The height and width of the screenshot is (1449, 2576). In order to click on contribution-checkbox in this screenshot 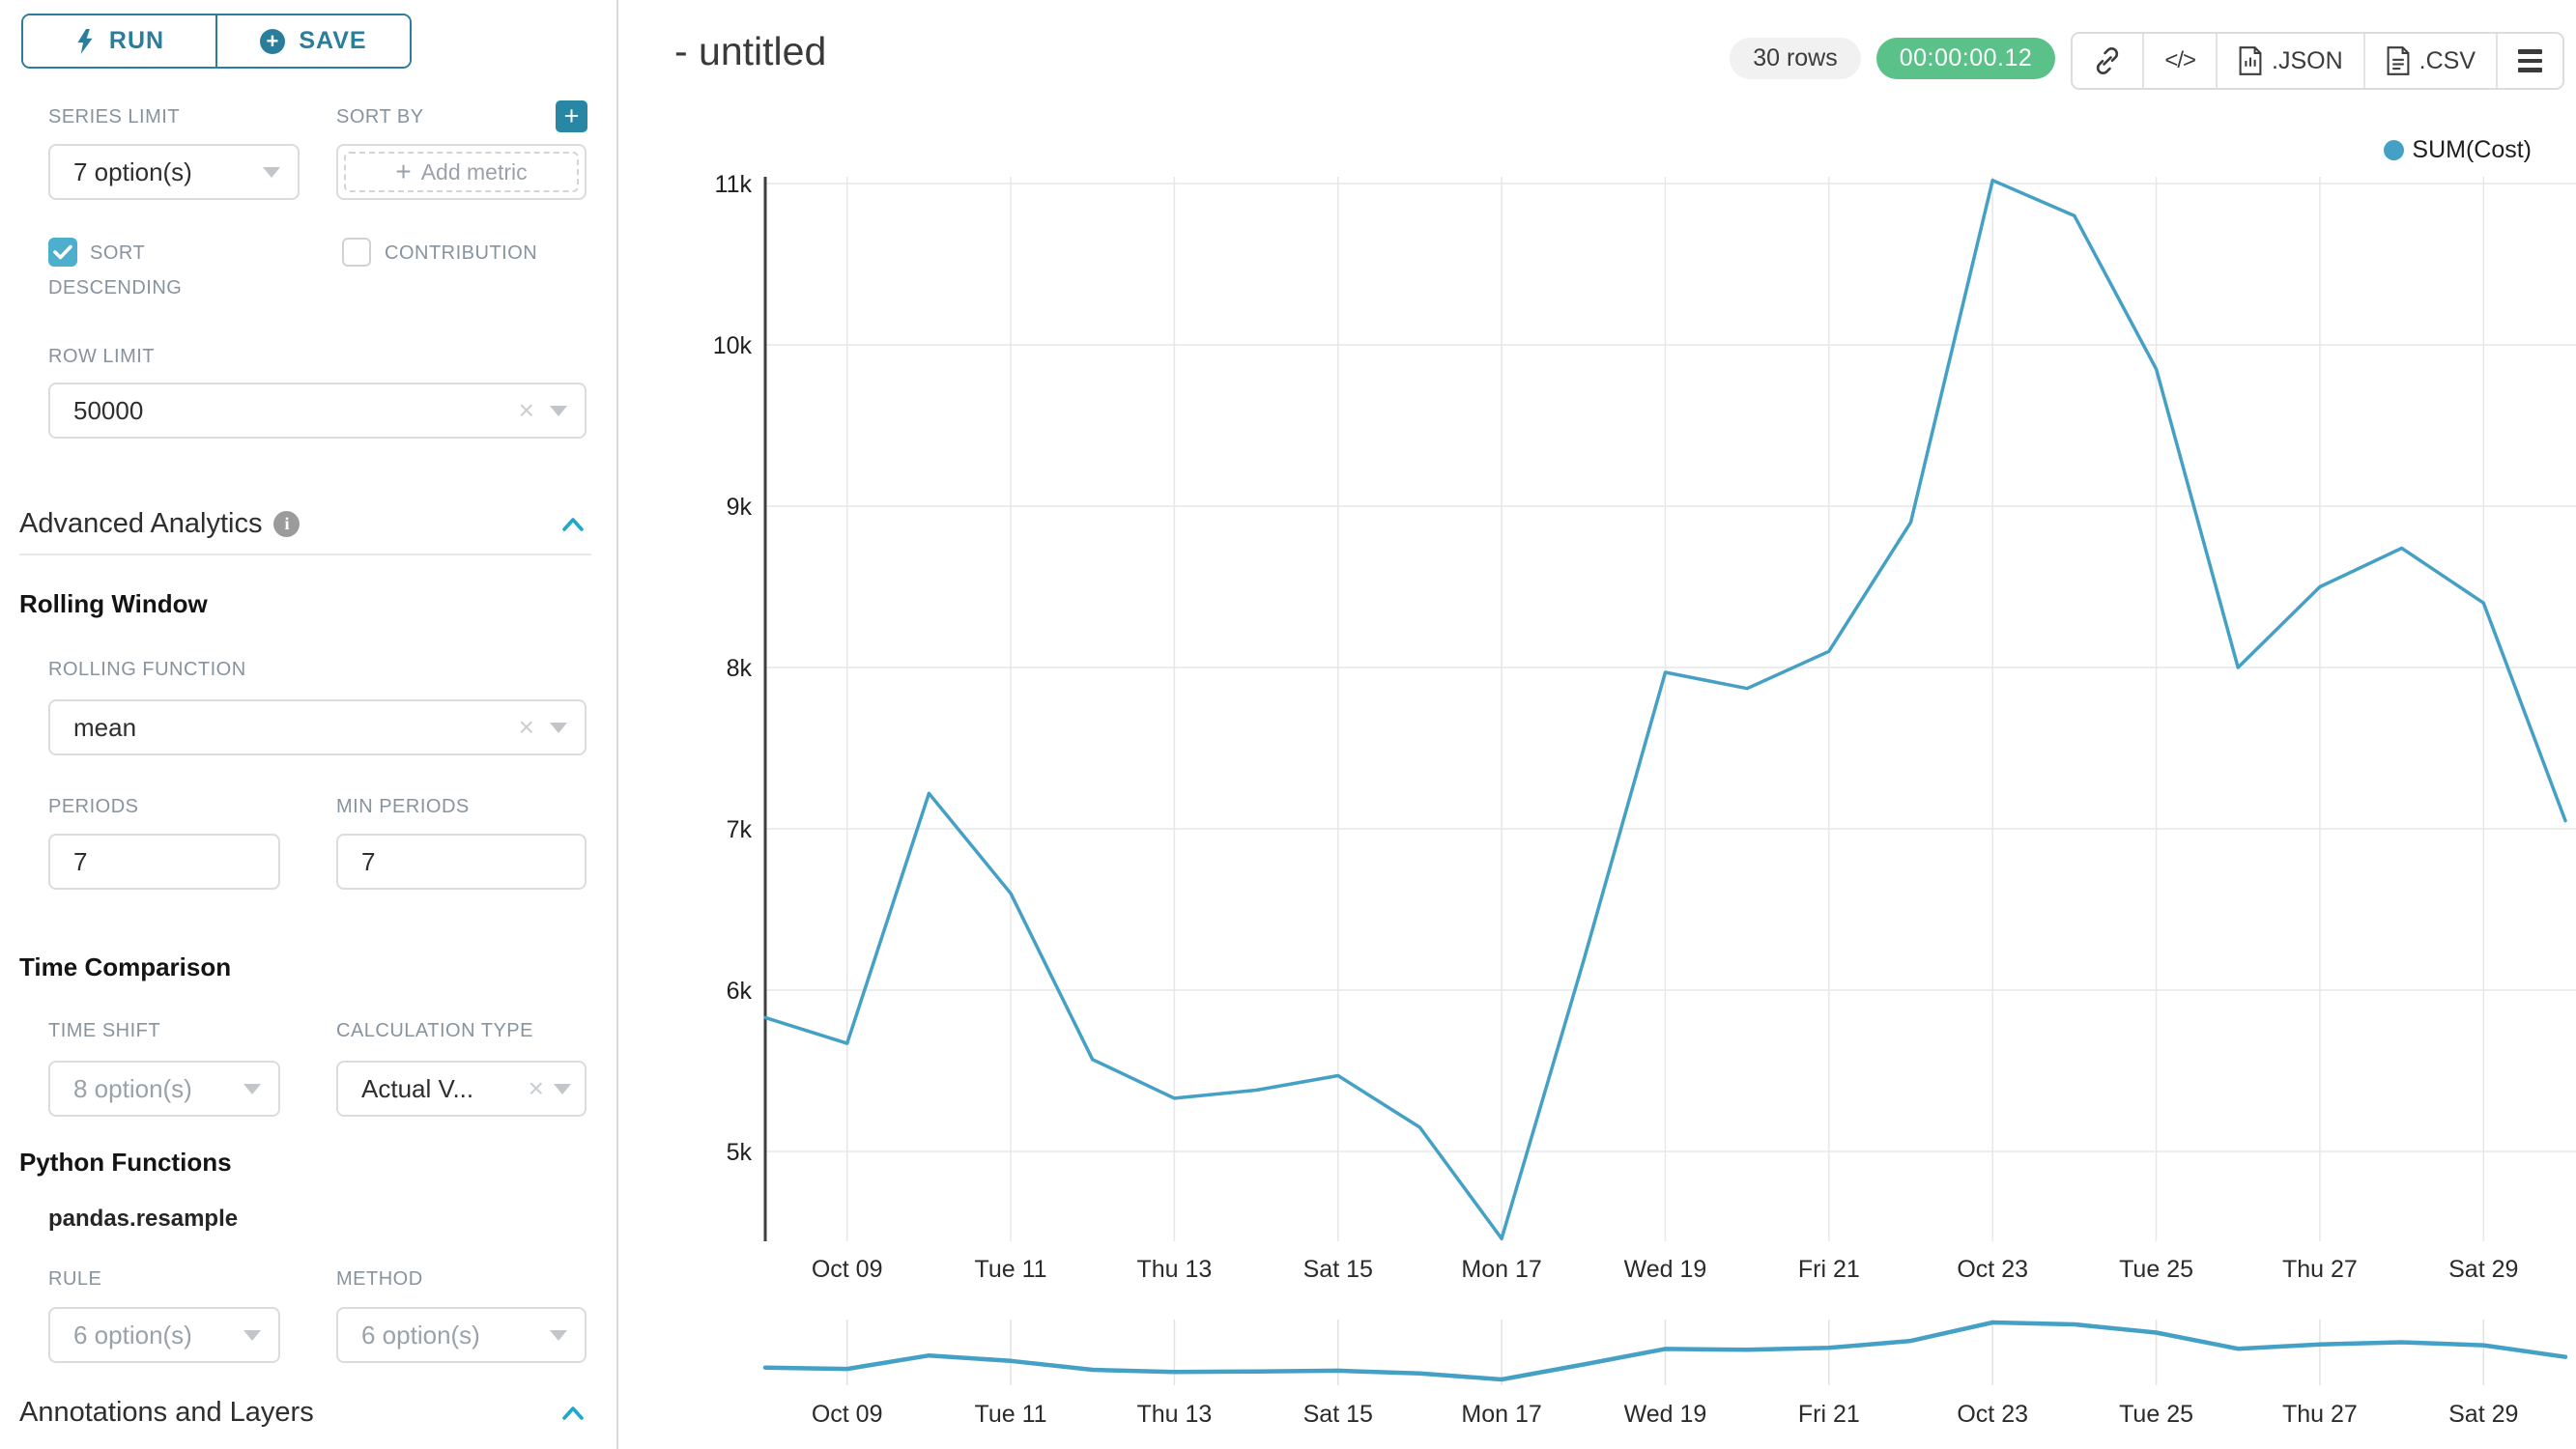, I will do `click(357, 252)`.